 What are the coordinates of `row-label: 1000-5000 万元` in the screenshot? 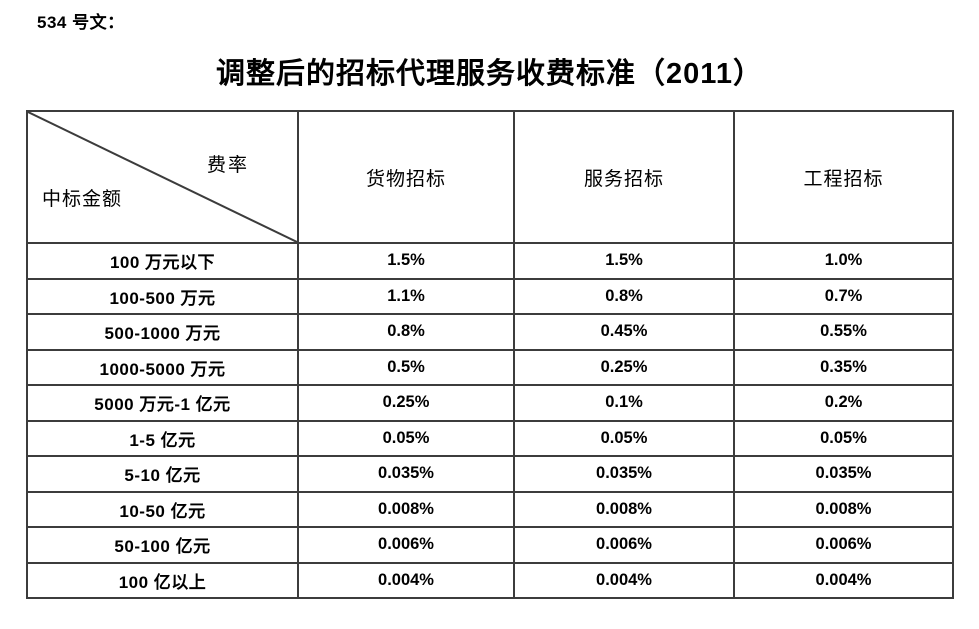 It's located at (162, 367).